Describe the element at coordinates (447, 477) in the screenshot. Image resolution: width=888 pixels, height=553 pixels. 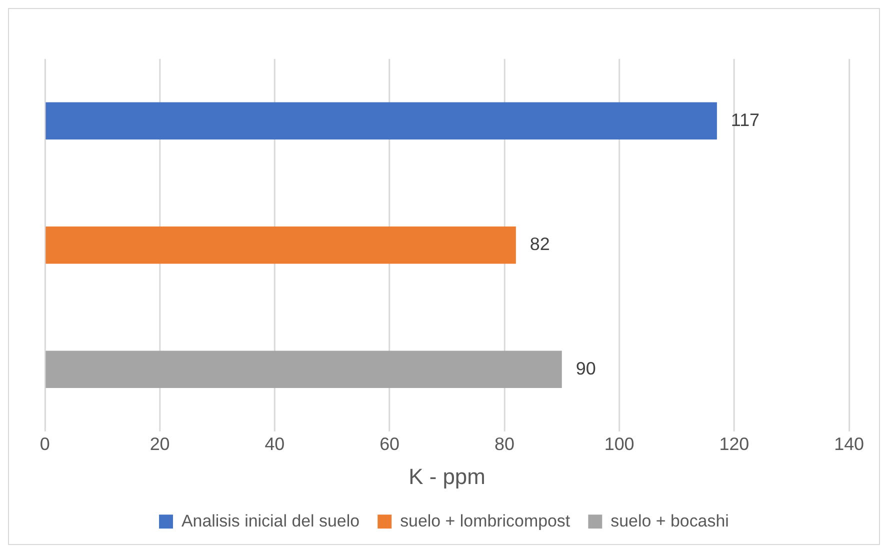
I see `x-axis-title: K - ppm` at that location.